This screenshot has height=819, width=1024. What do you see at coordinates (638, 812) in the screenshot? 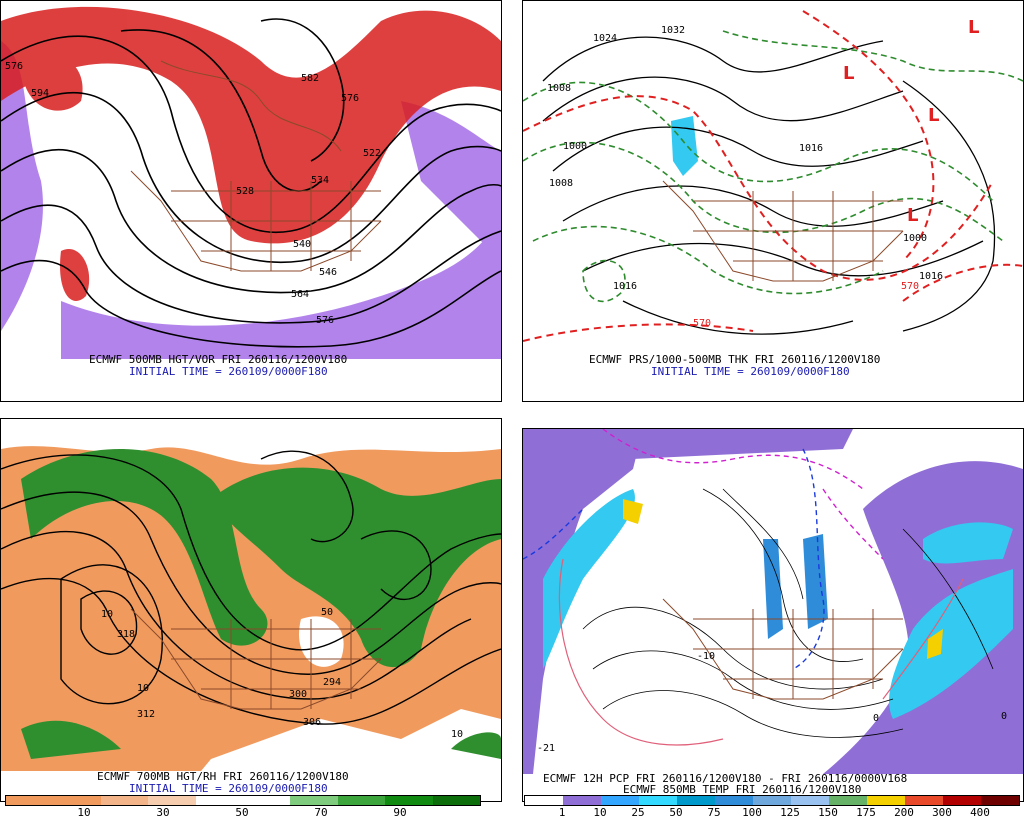
I see `colorbar-tick-label: 25` at bounding box center [638, 812].